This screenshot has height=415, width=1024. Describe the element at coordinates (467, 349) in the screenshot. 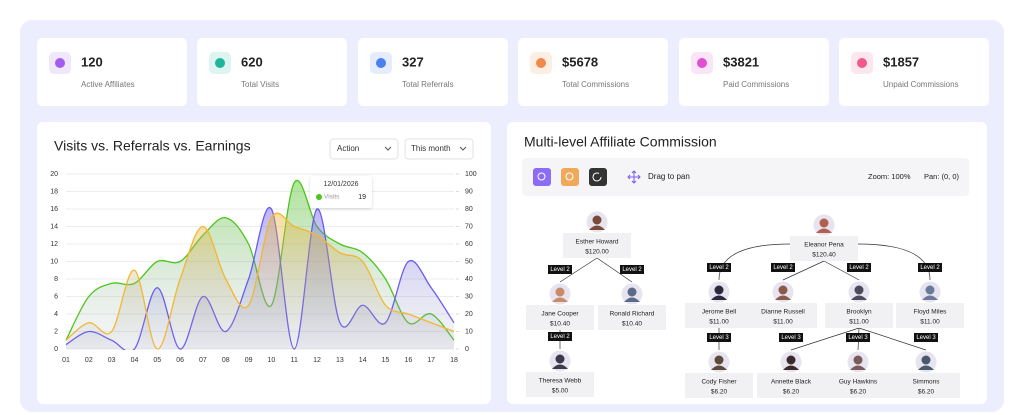

I see `y2-tick-label: 0` at that location.